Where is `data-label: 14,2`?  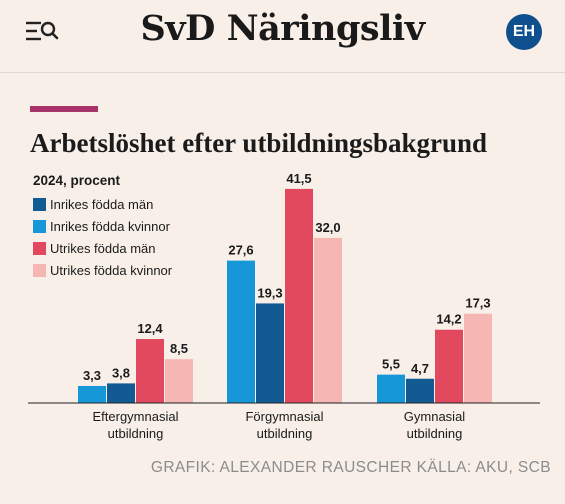 data-label: 14,2 is located at coordinates (448, 319).